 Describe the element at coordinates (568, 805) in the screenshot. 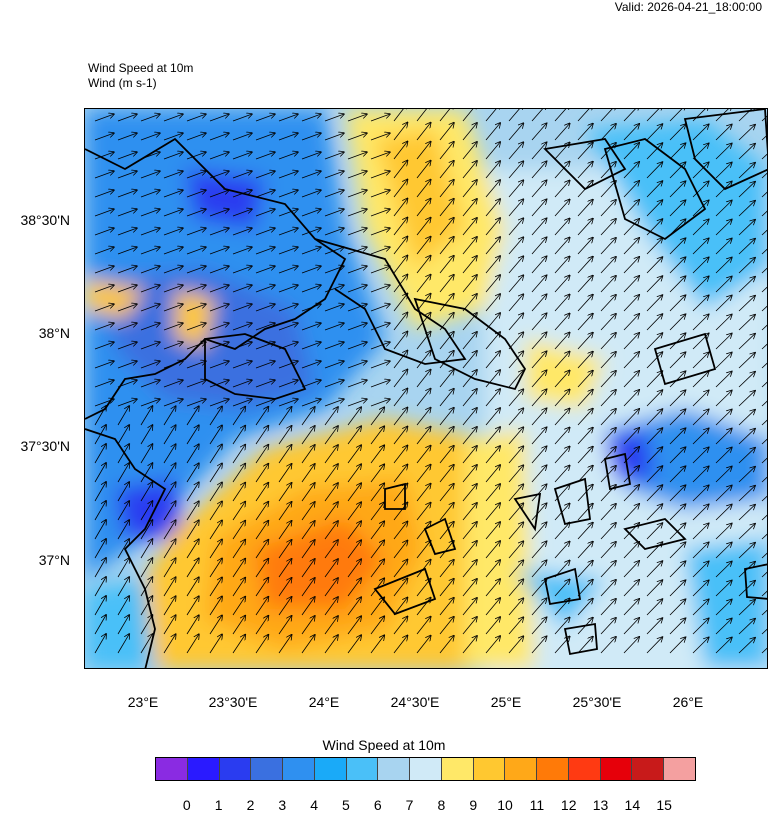

I see `colorbar-label: 12` at that location.